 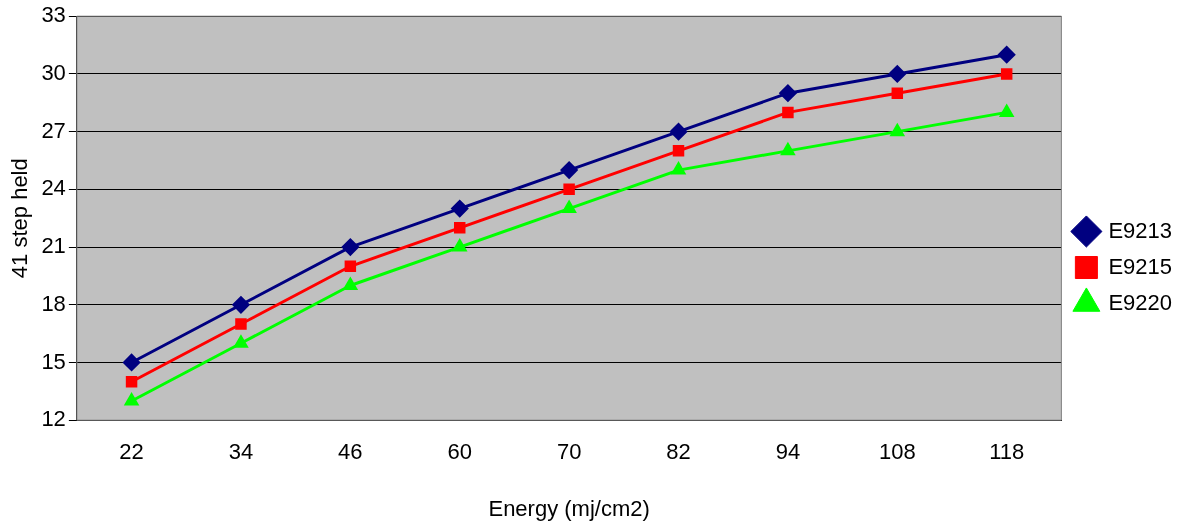 I want to click on y-tick-label: 24, so click(x=53, y=188).